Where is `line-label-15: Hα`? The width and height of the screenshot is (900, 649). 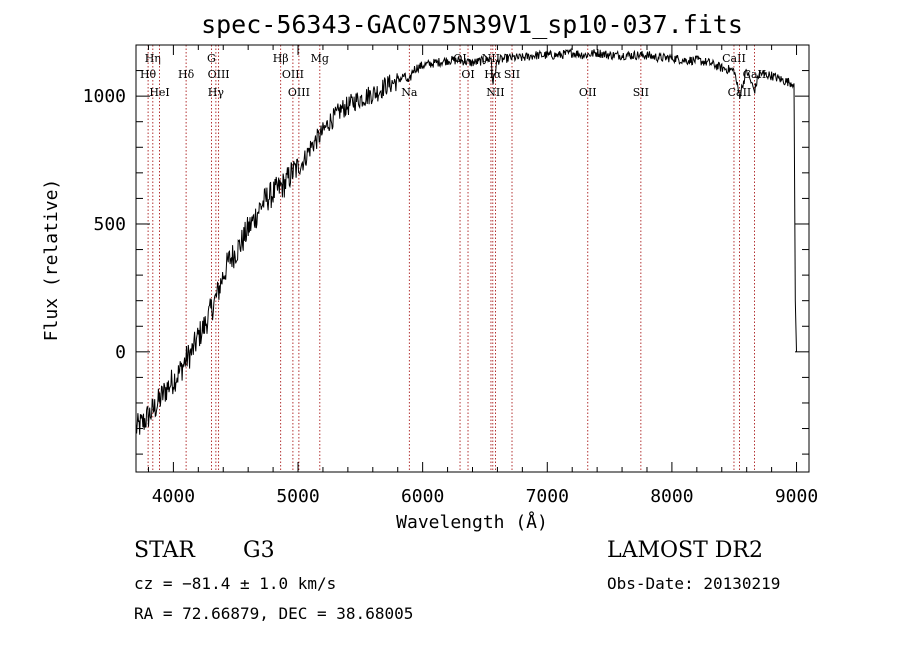 line-label-15: Hα is located at coordinates (493, 74).